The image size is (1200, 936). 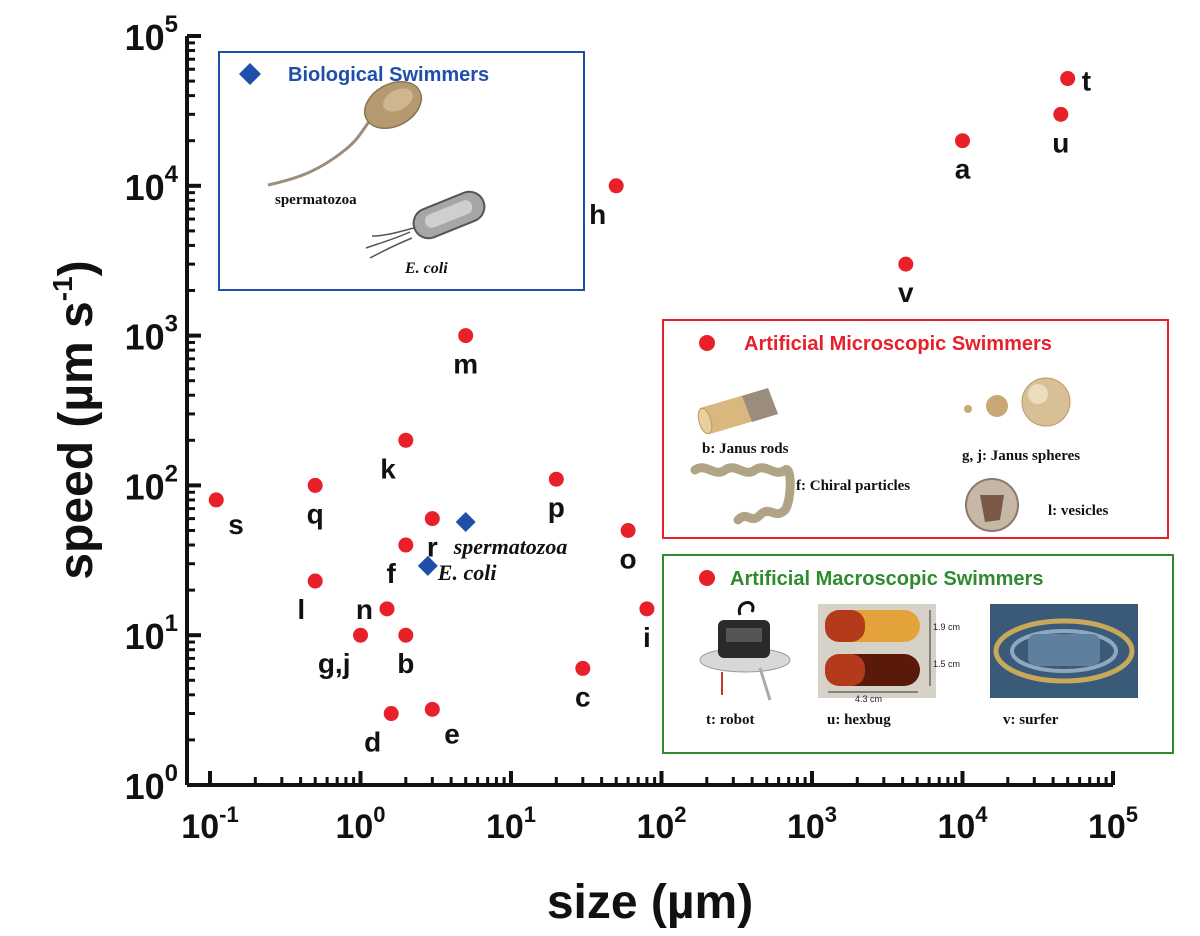 What do you see at coordinates (597, 214) in the screenshot?
I see `data-label: h` at bounding box center [597, 214].